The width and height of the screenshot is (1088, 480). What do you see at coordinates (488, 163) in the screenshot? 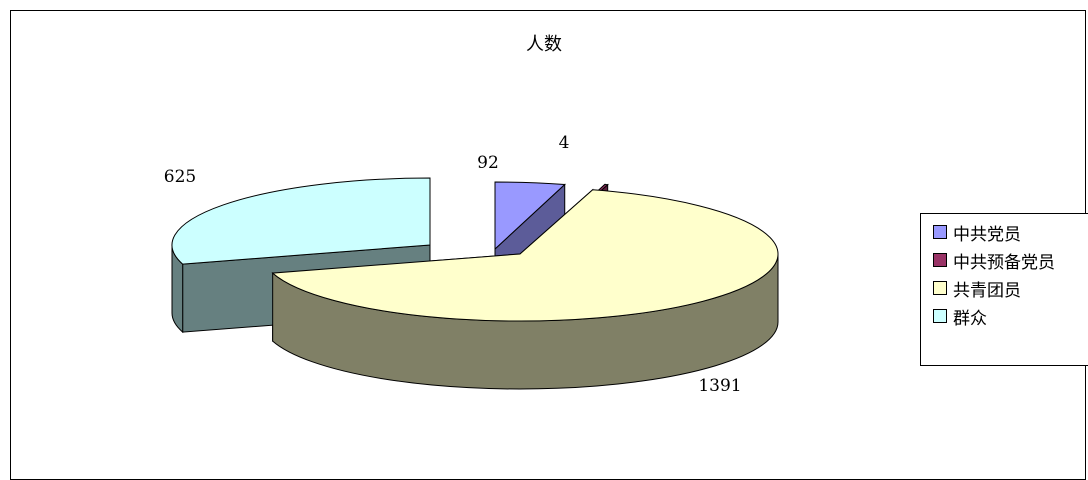
I see `data-label-0: 92` at bounding box center [488, 163].